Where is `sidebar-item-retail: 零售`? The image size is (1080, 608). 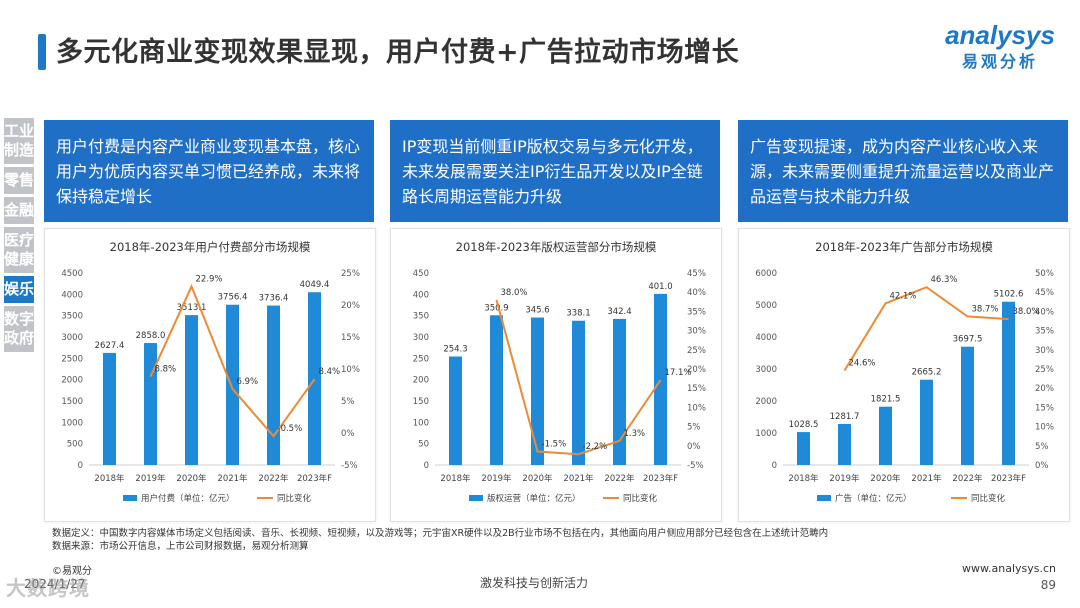 sidebar-item-retail: 零售 is located at coordinates (19, 180).